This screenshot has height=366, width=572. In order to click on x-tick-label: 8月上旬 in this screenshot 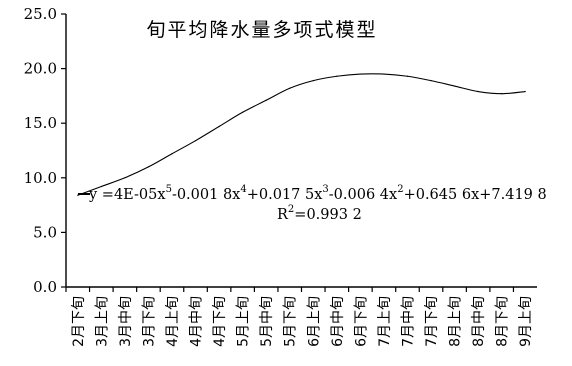, I will do `click(456, 321)`.